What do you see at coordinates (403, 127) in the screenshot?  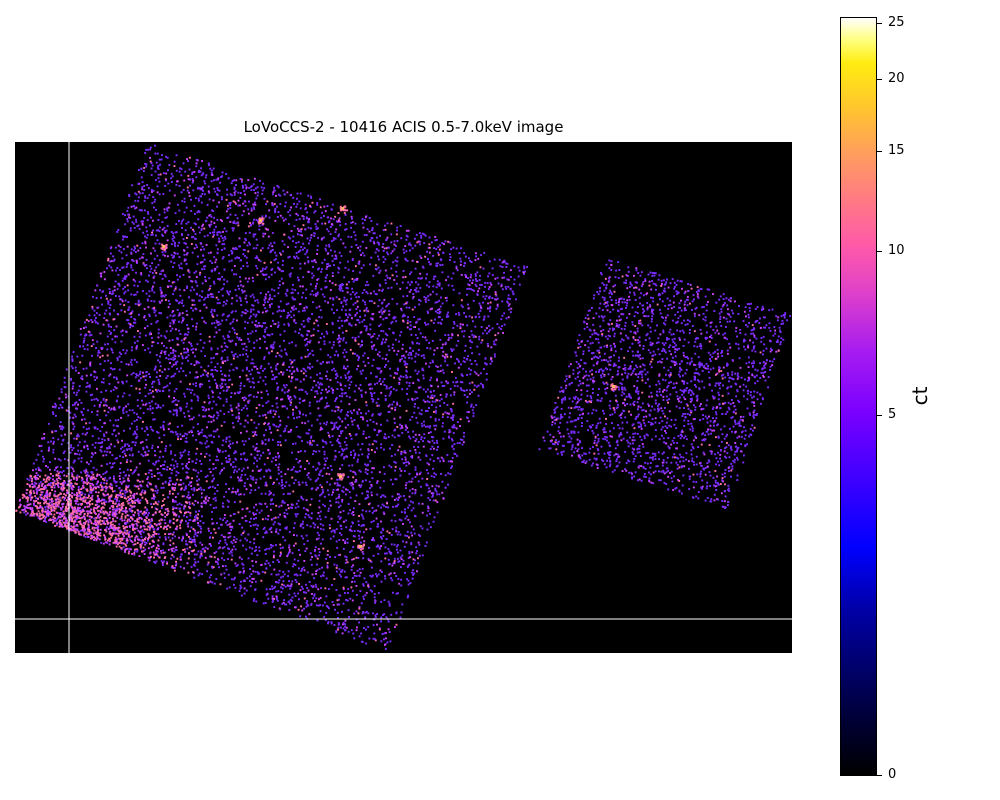 I see `image-title: LoVoCCS-2 - 10416 ACIS 0.5-7.0keV image` at bounding box center [403, 127].